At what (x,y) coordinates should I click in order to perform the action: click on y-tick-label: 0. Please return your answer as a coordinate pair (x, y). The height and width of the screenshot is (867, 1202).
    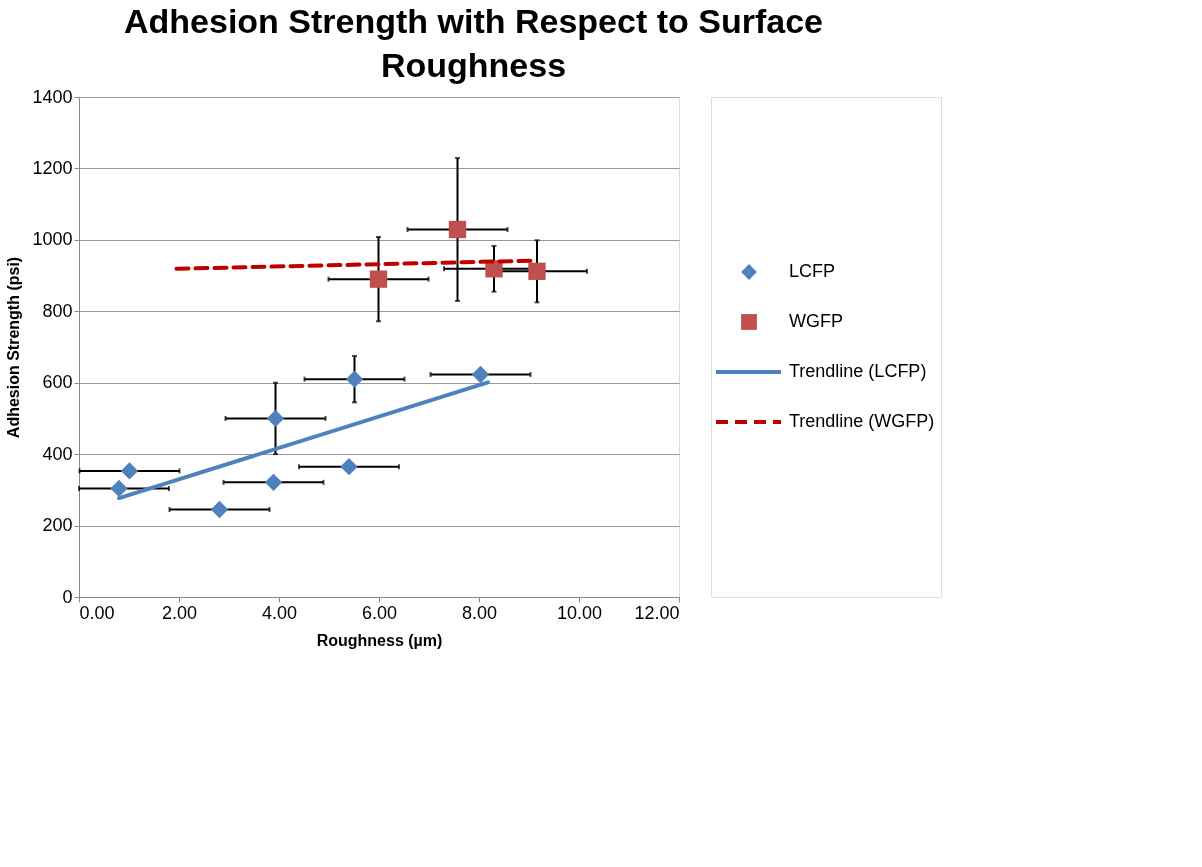
    Looking at the image, I should click on (67, 596).